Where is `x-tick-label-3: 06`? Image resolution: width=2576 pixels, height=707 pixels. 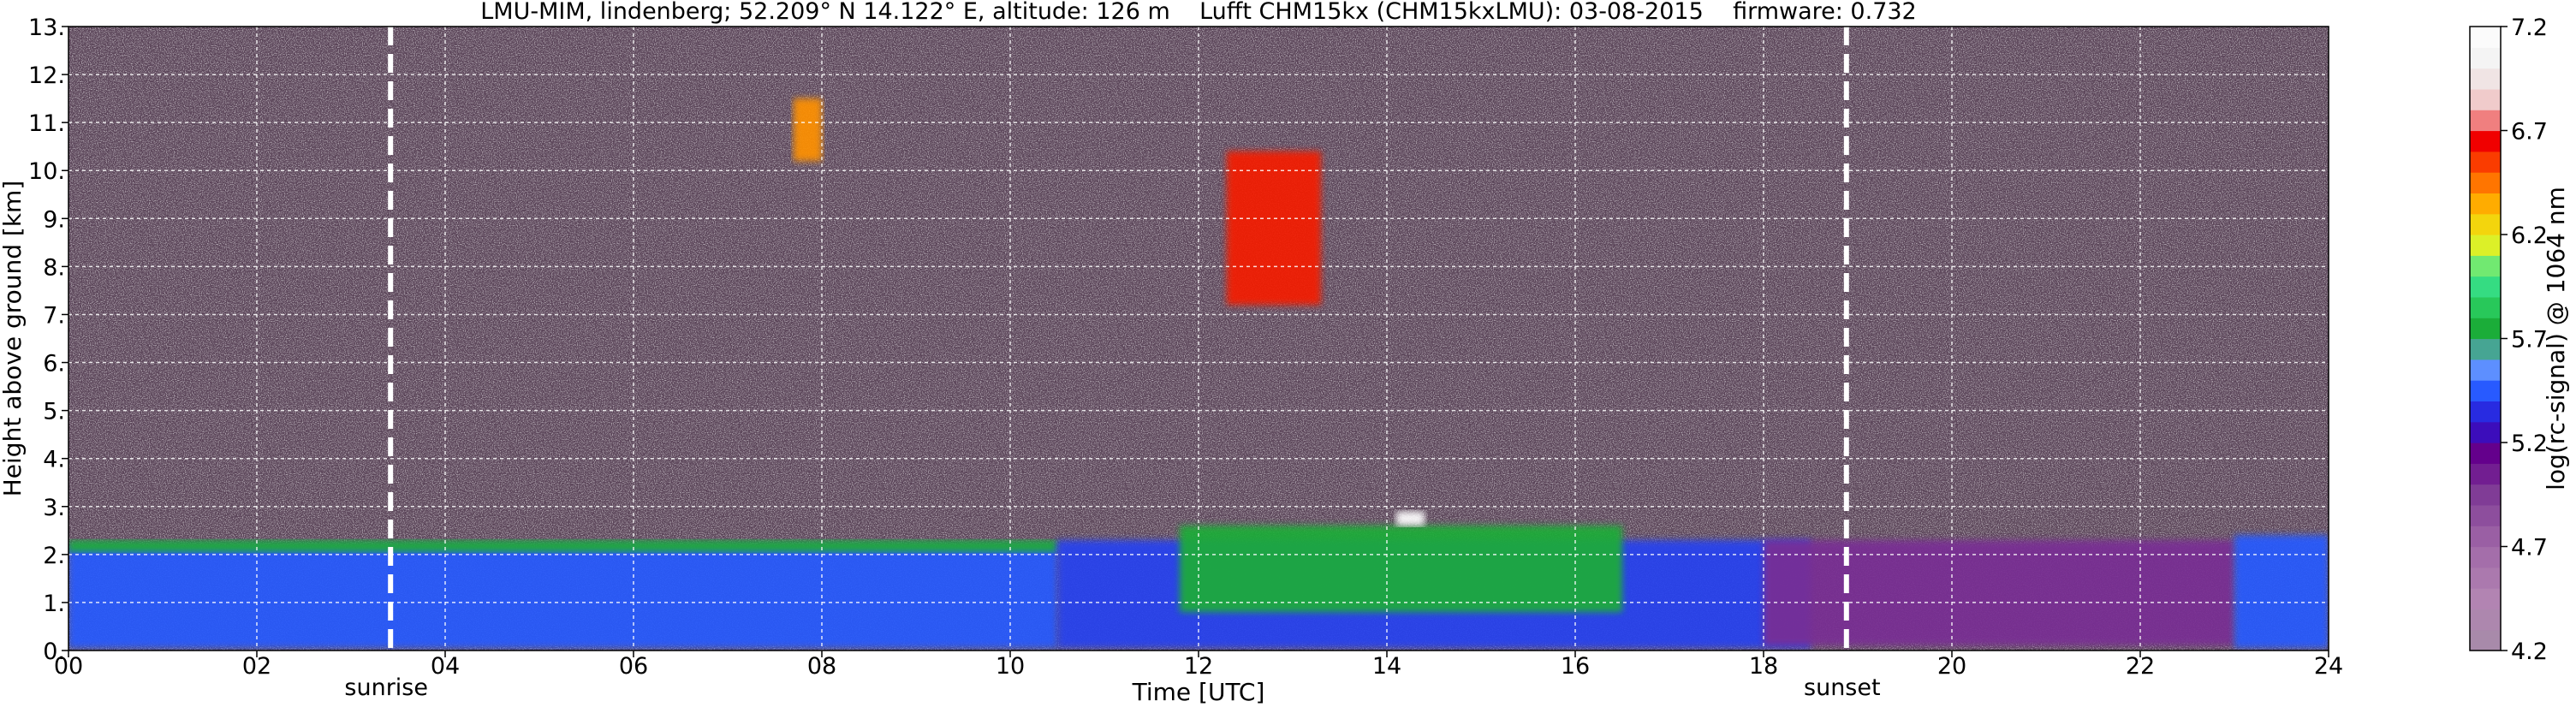 x-tick-label-3: 06 is located at coordinates (633, 666).